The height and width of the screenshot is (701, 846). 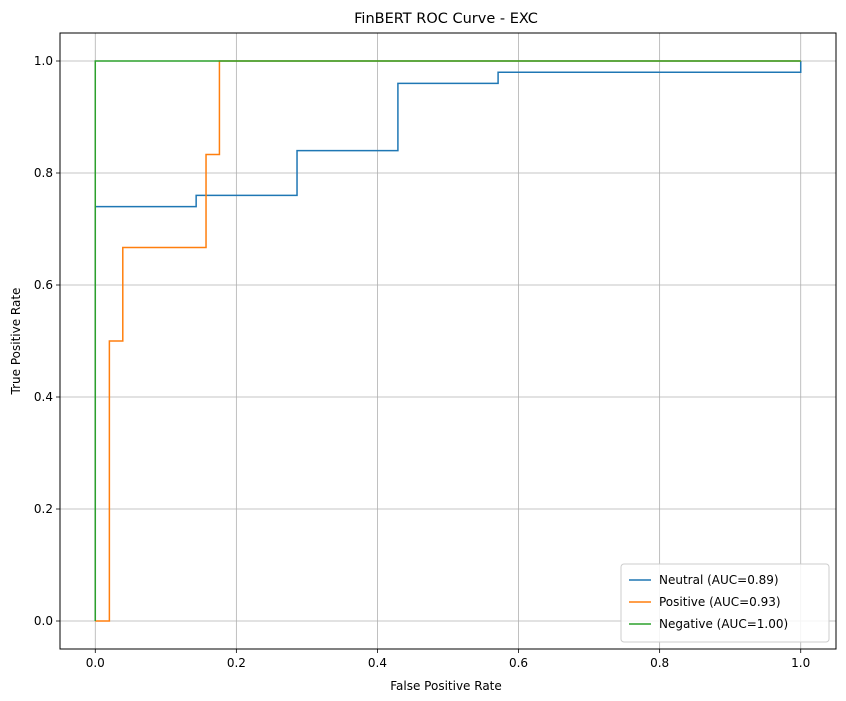 What do you see at coordinates (723, 624) in the screenshot?
I see `legend-label-2: Negative (AUC=1.00)` at bounding box center [723, 624].